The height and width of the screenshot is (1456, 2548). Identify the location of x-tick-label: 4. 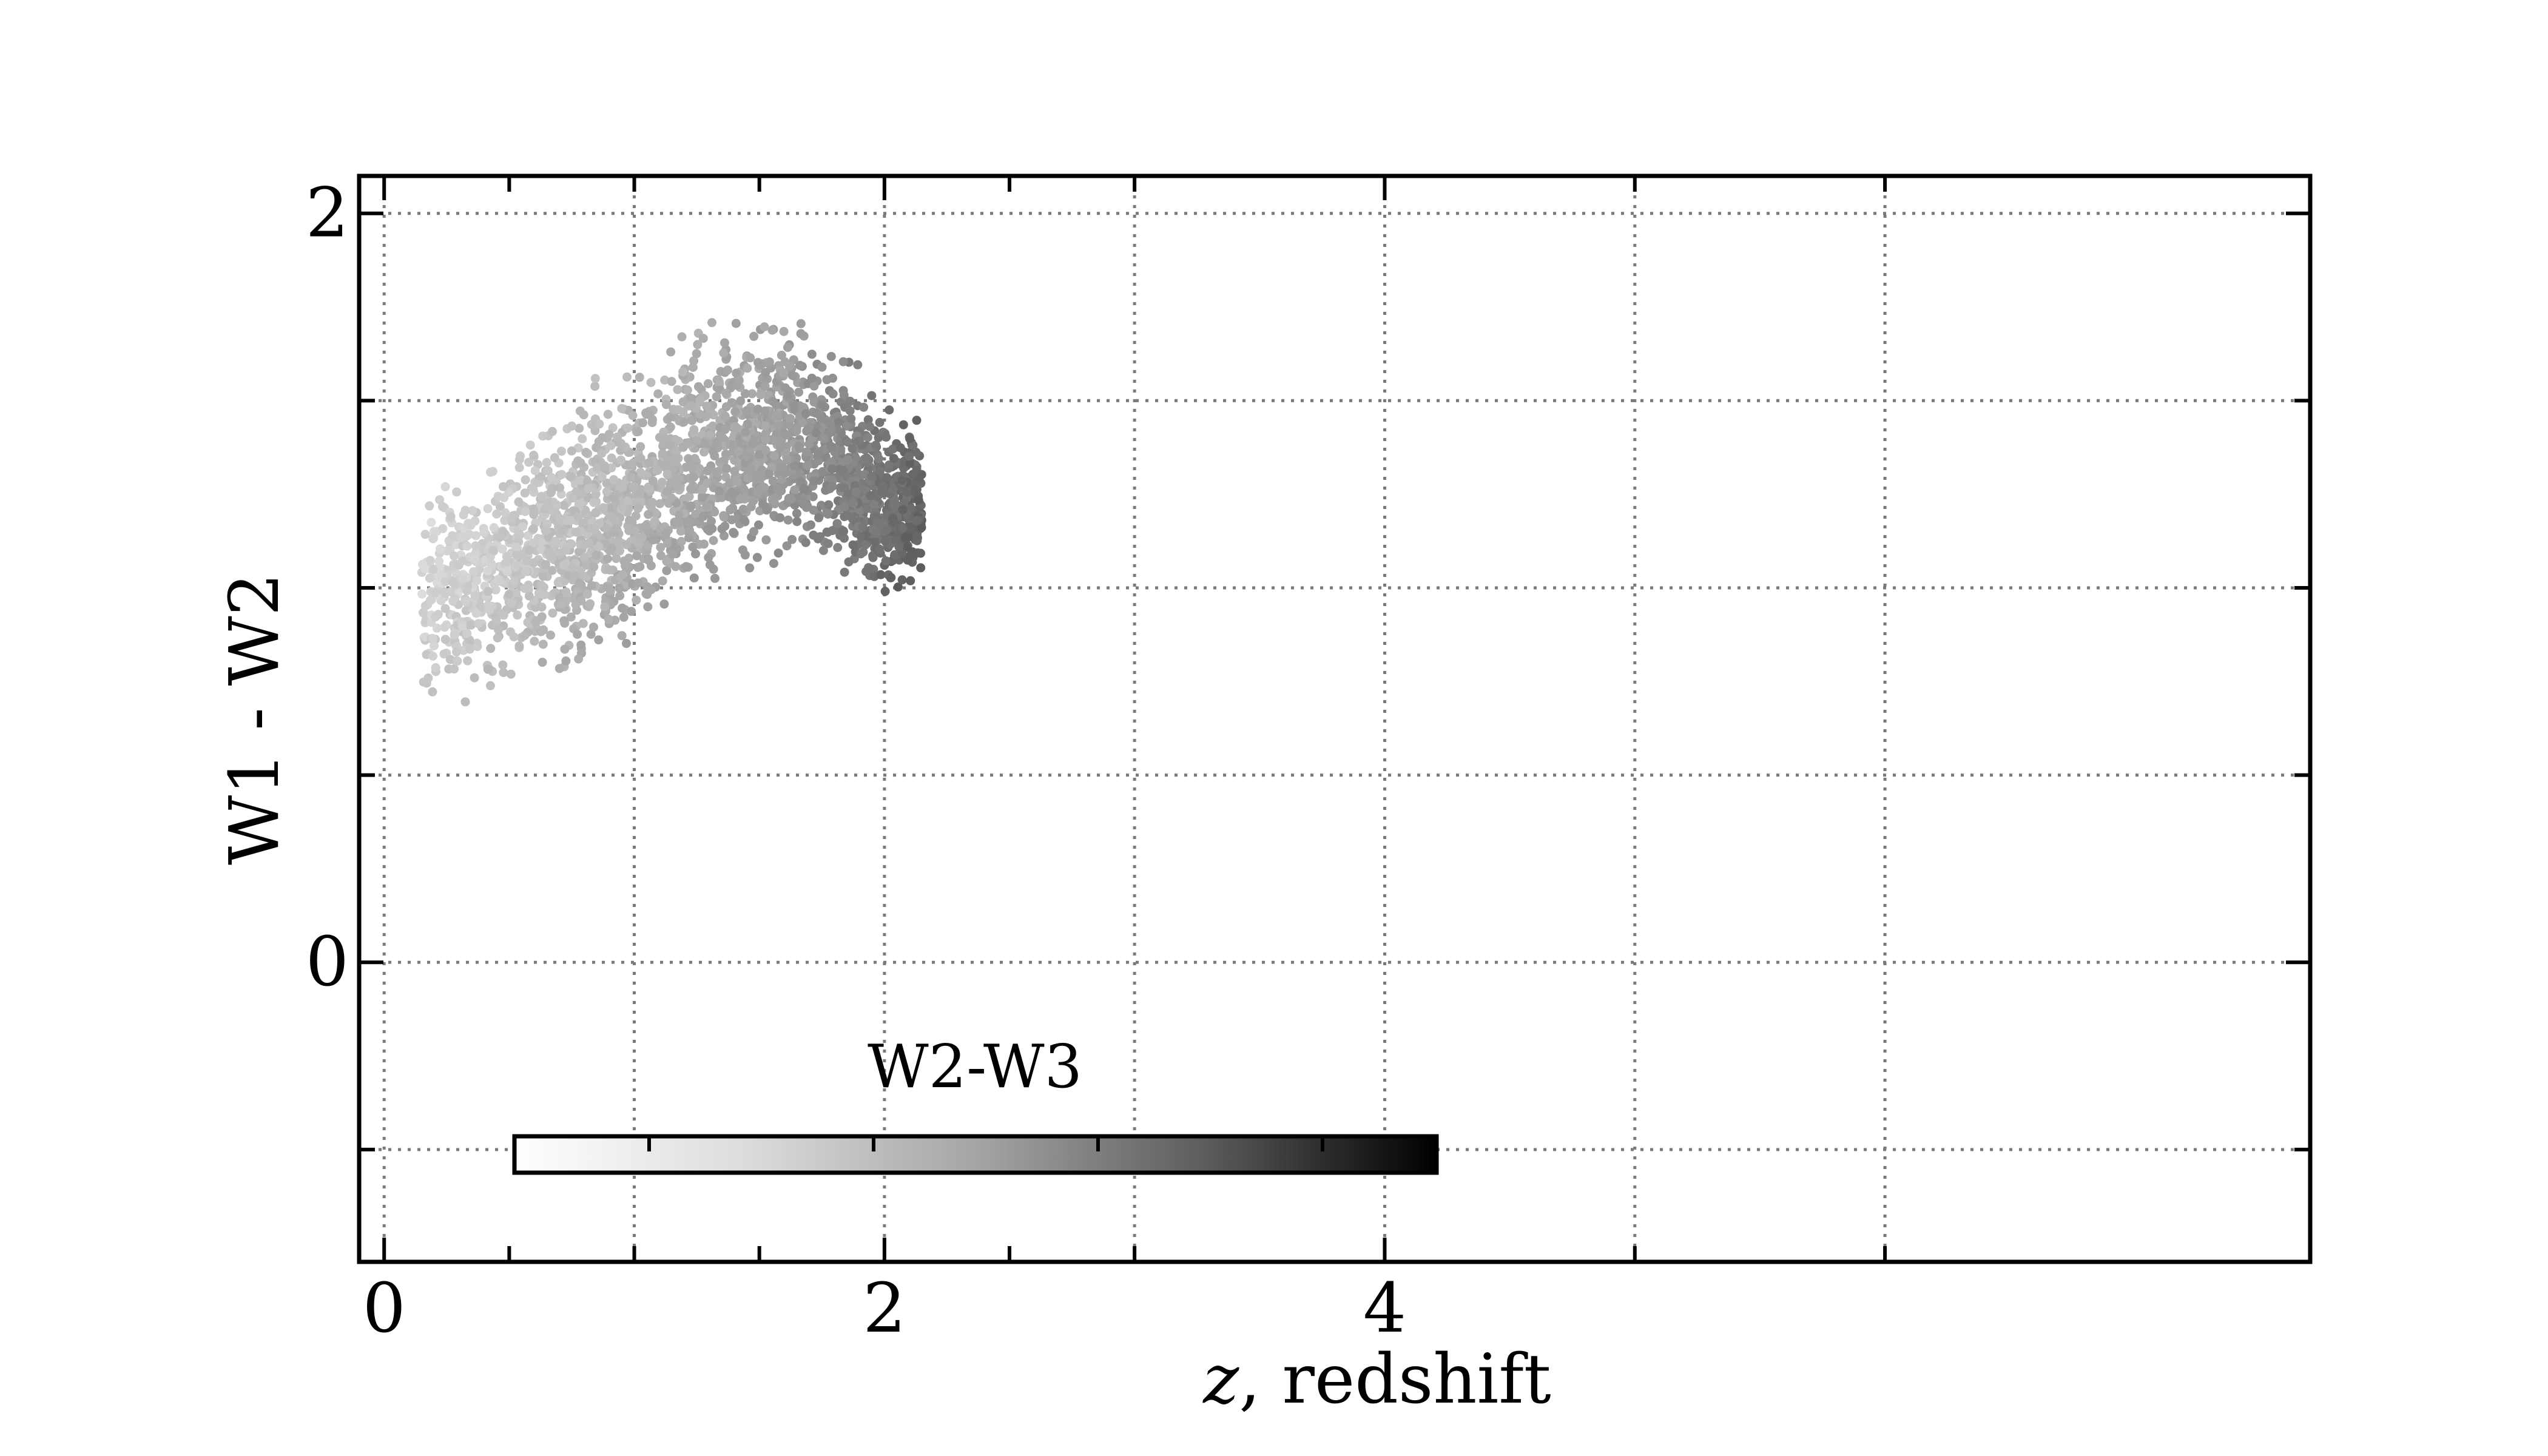
(1384, 1308).